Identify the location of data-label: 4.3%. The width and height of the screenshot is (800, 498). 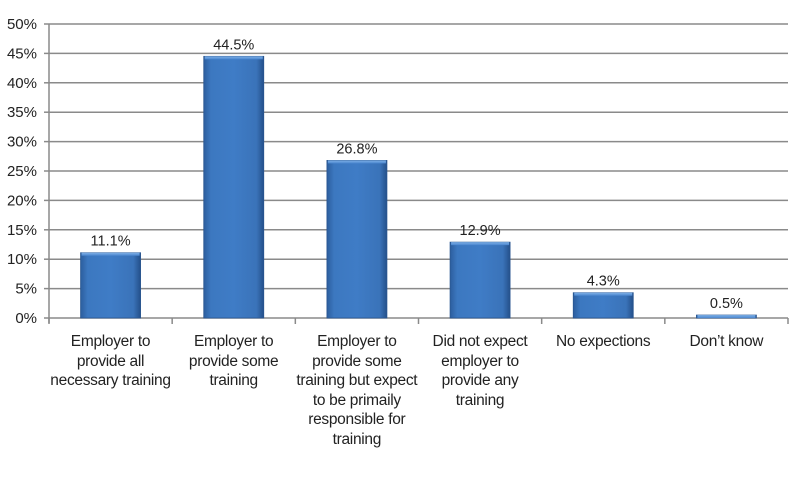
(603, 282).